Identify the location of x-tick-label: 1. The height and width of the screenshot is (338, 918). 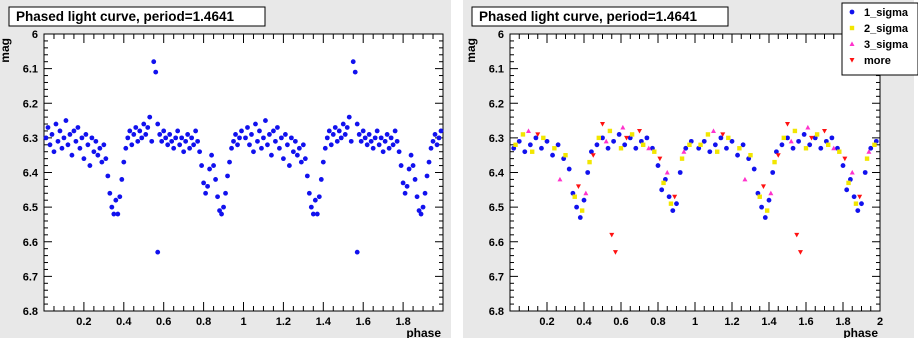
(695, 322).